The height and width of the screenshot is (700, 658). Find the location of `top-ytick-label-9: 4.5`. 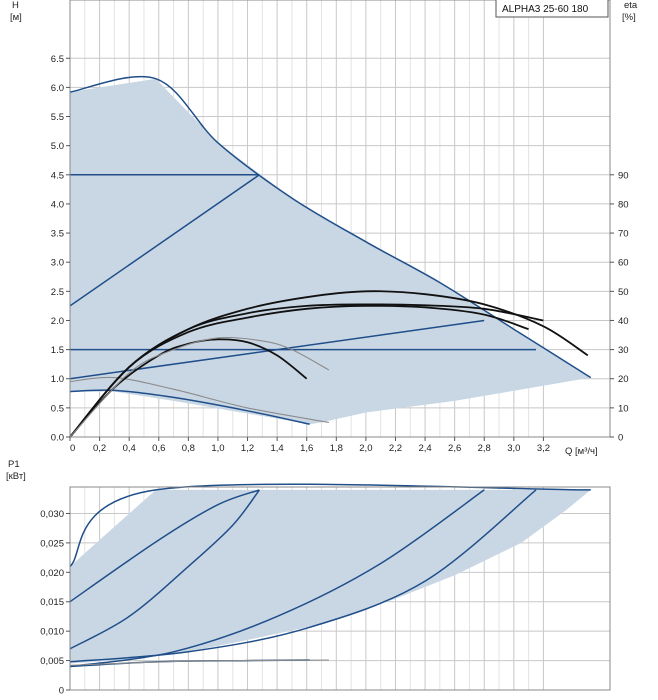

top-ytick-label-9: 4.5 is located at coordinates (57, 175).